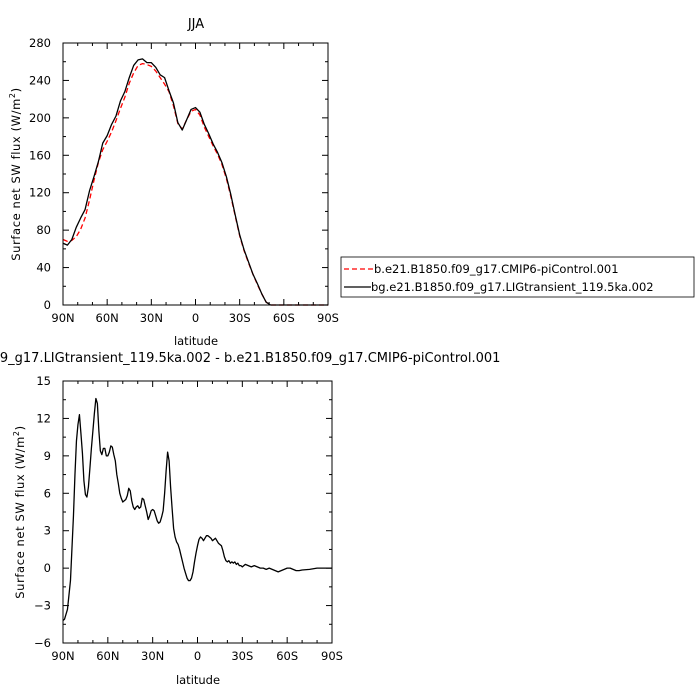 The height and width of the screenshot is (700, 700). Describe the element at coordinates (20, 517) in the screenshot. I see `panel-bottom-ylabel-main: Surface net SW flux (W/m` at that location.